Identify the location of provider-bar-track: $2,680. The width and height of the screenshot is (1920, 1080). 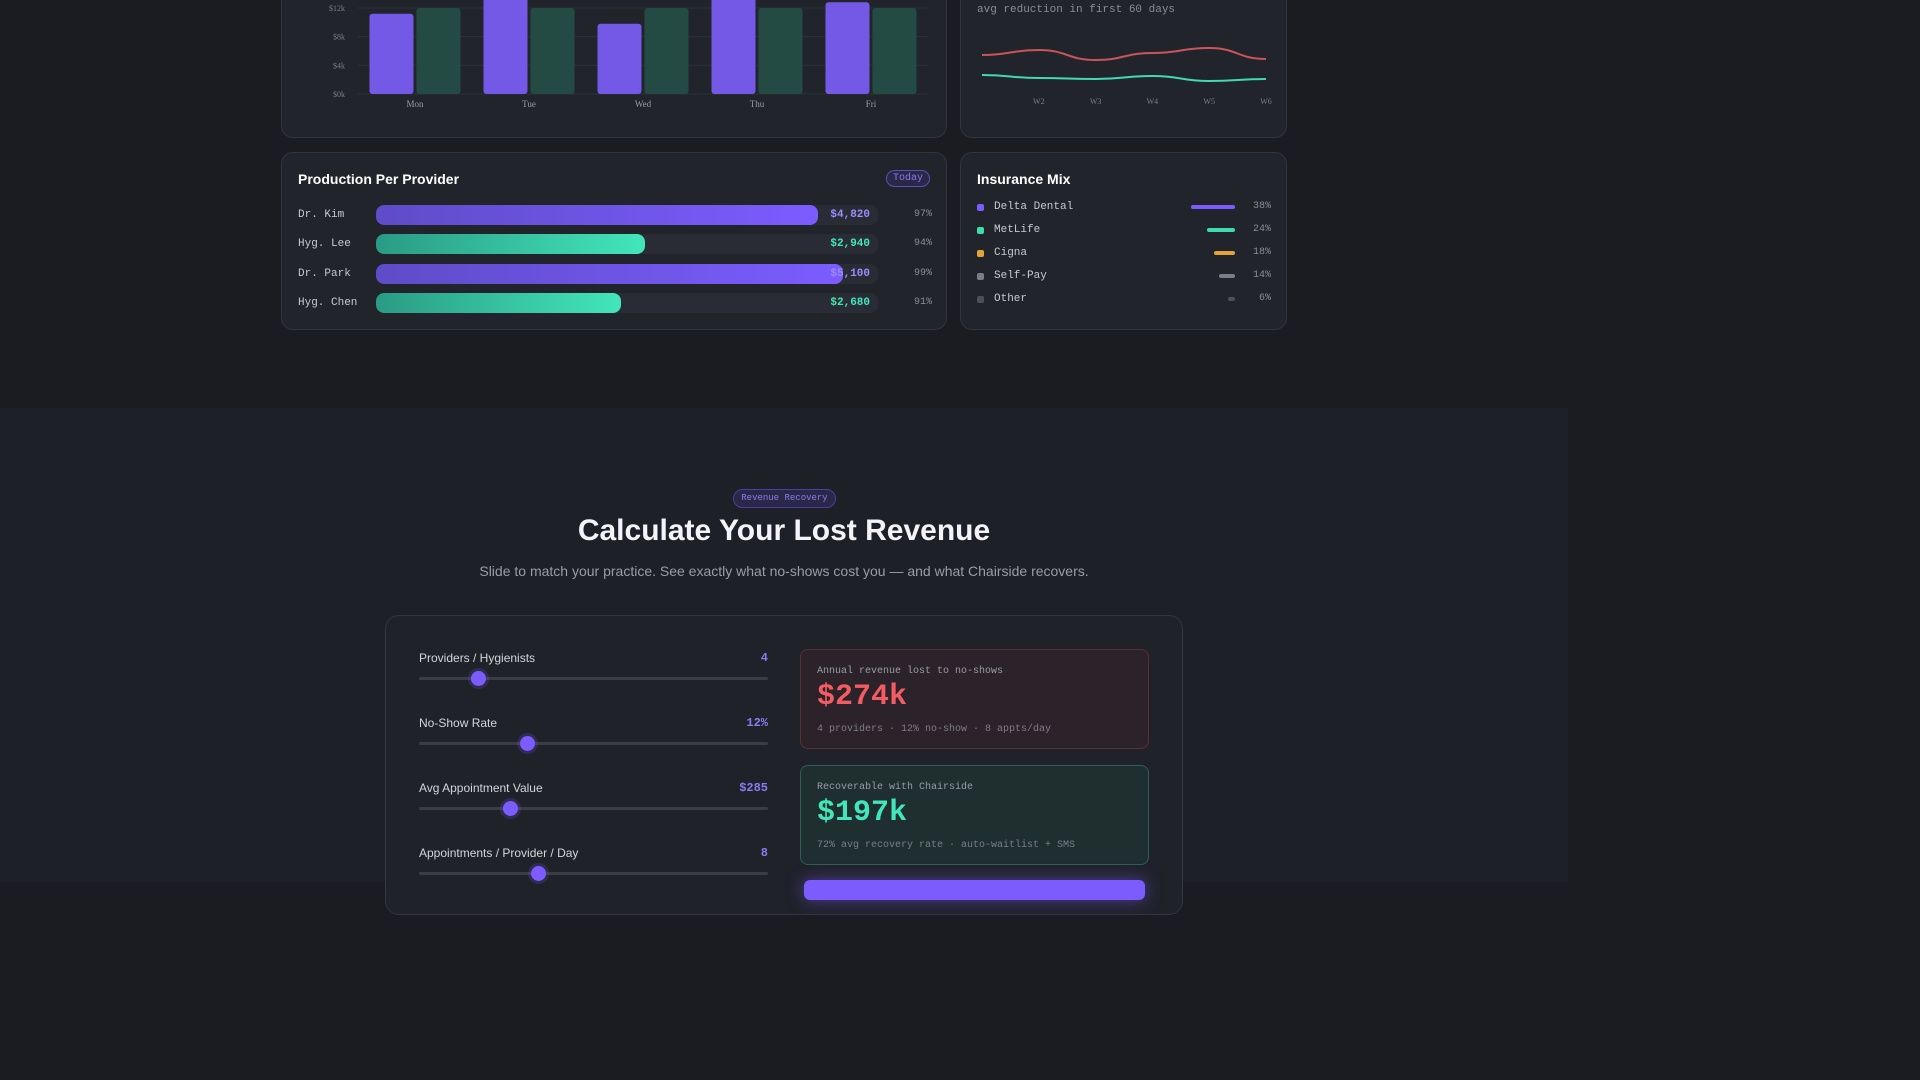
(627, 303).